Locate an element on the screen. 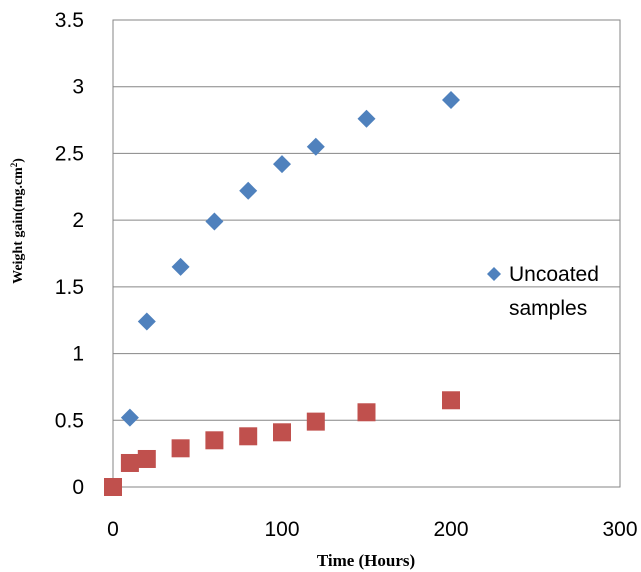  y-tick-label: 2 is located at coordinates (78, 220).